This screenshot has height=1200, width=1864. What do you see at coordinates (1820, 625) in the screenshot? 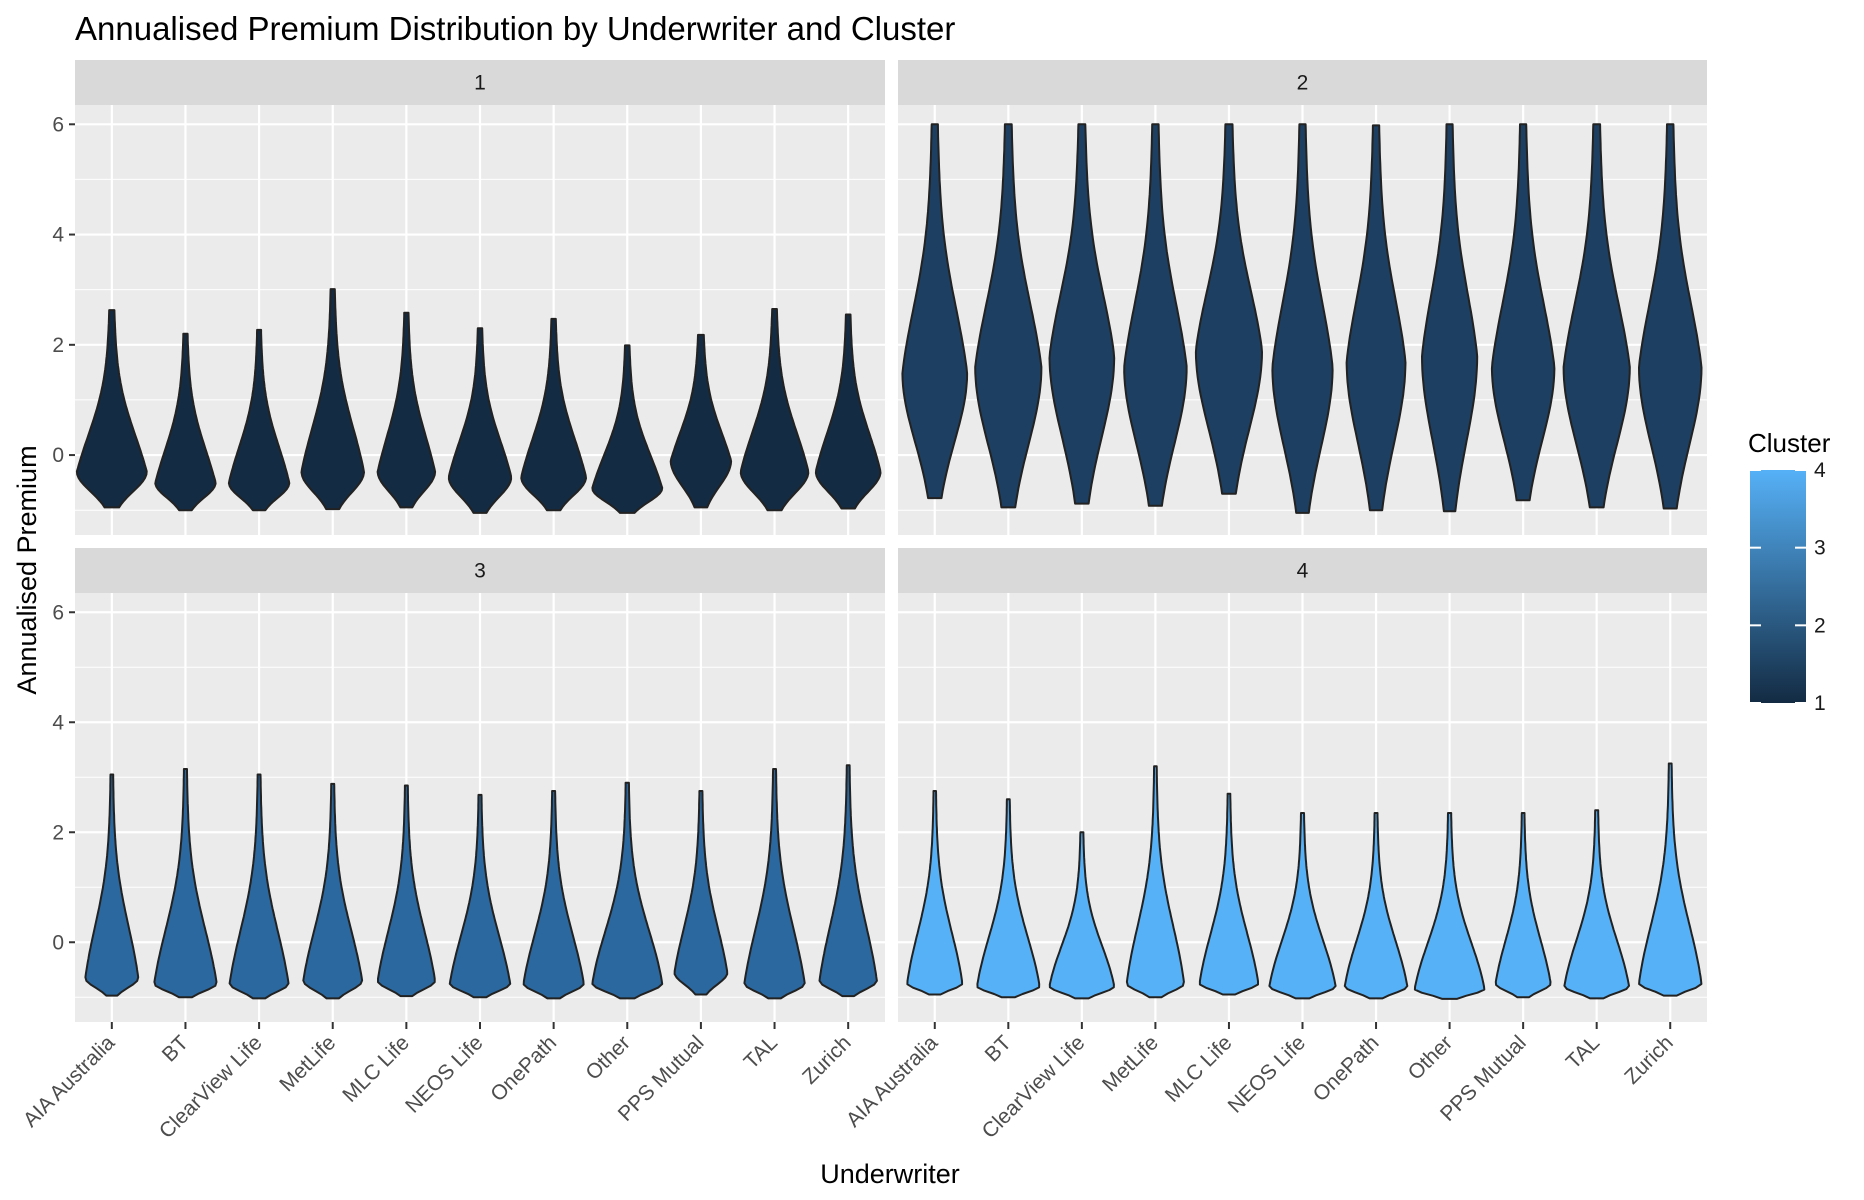
I see `legend-label: 2` at bounding box center [1820, 625].